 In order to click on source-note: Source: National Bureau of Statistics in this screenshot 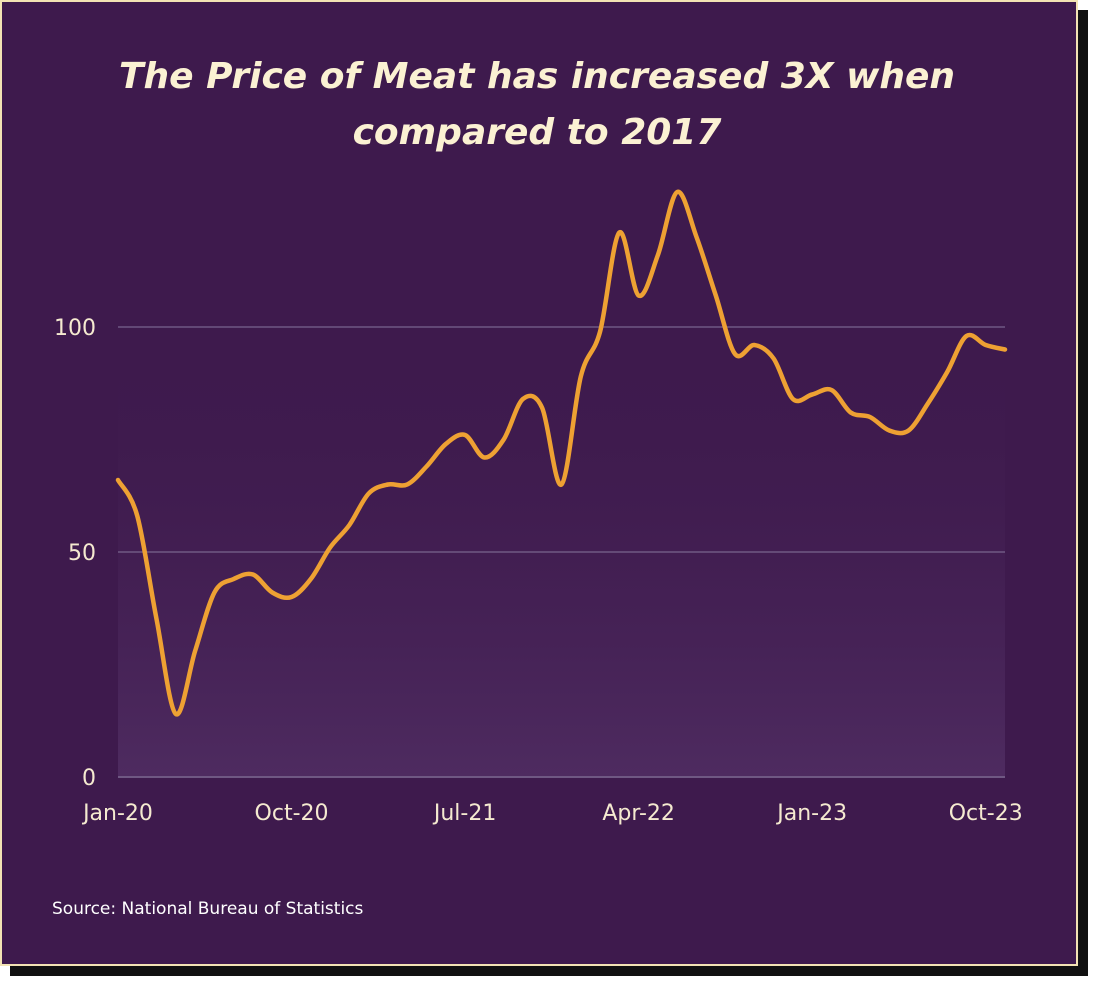, I will do `click(208, 909)`.